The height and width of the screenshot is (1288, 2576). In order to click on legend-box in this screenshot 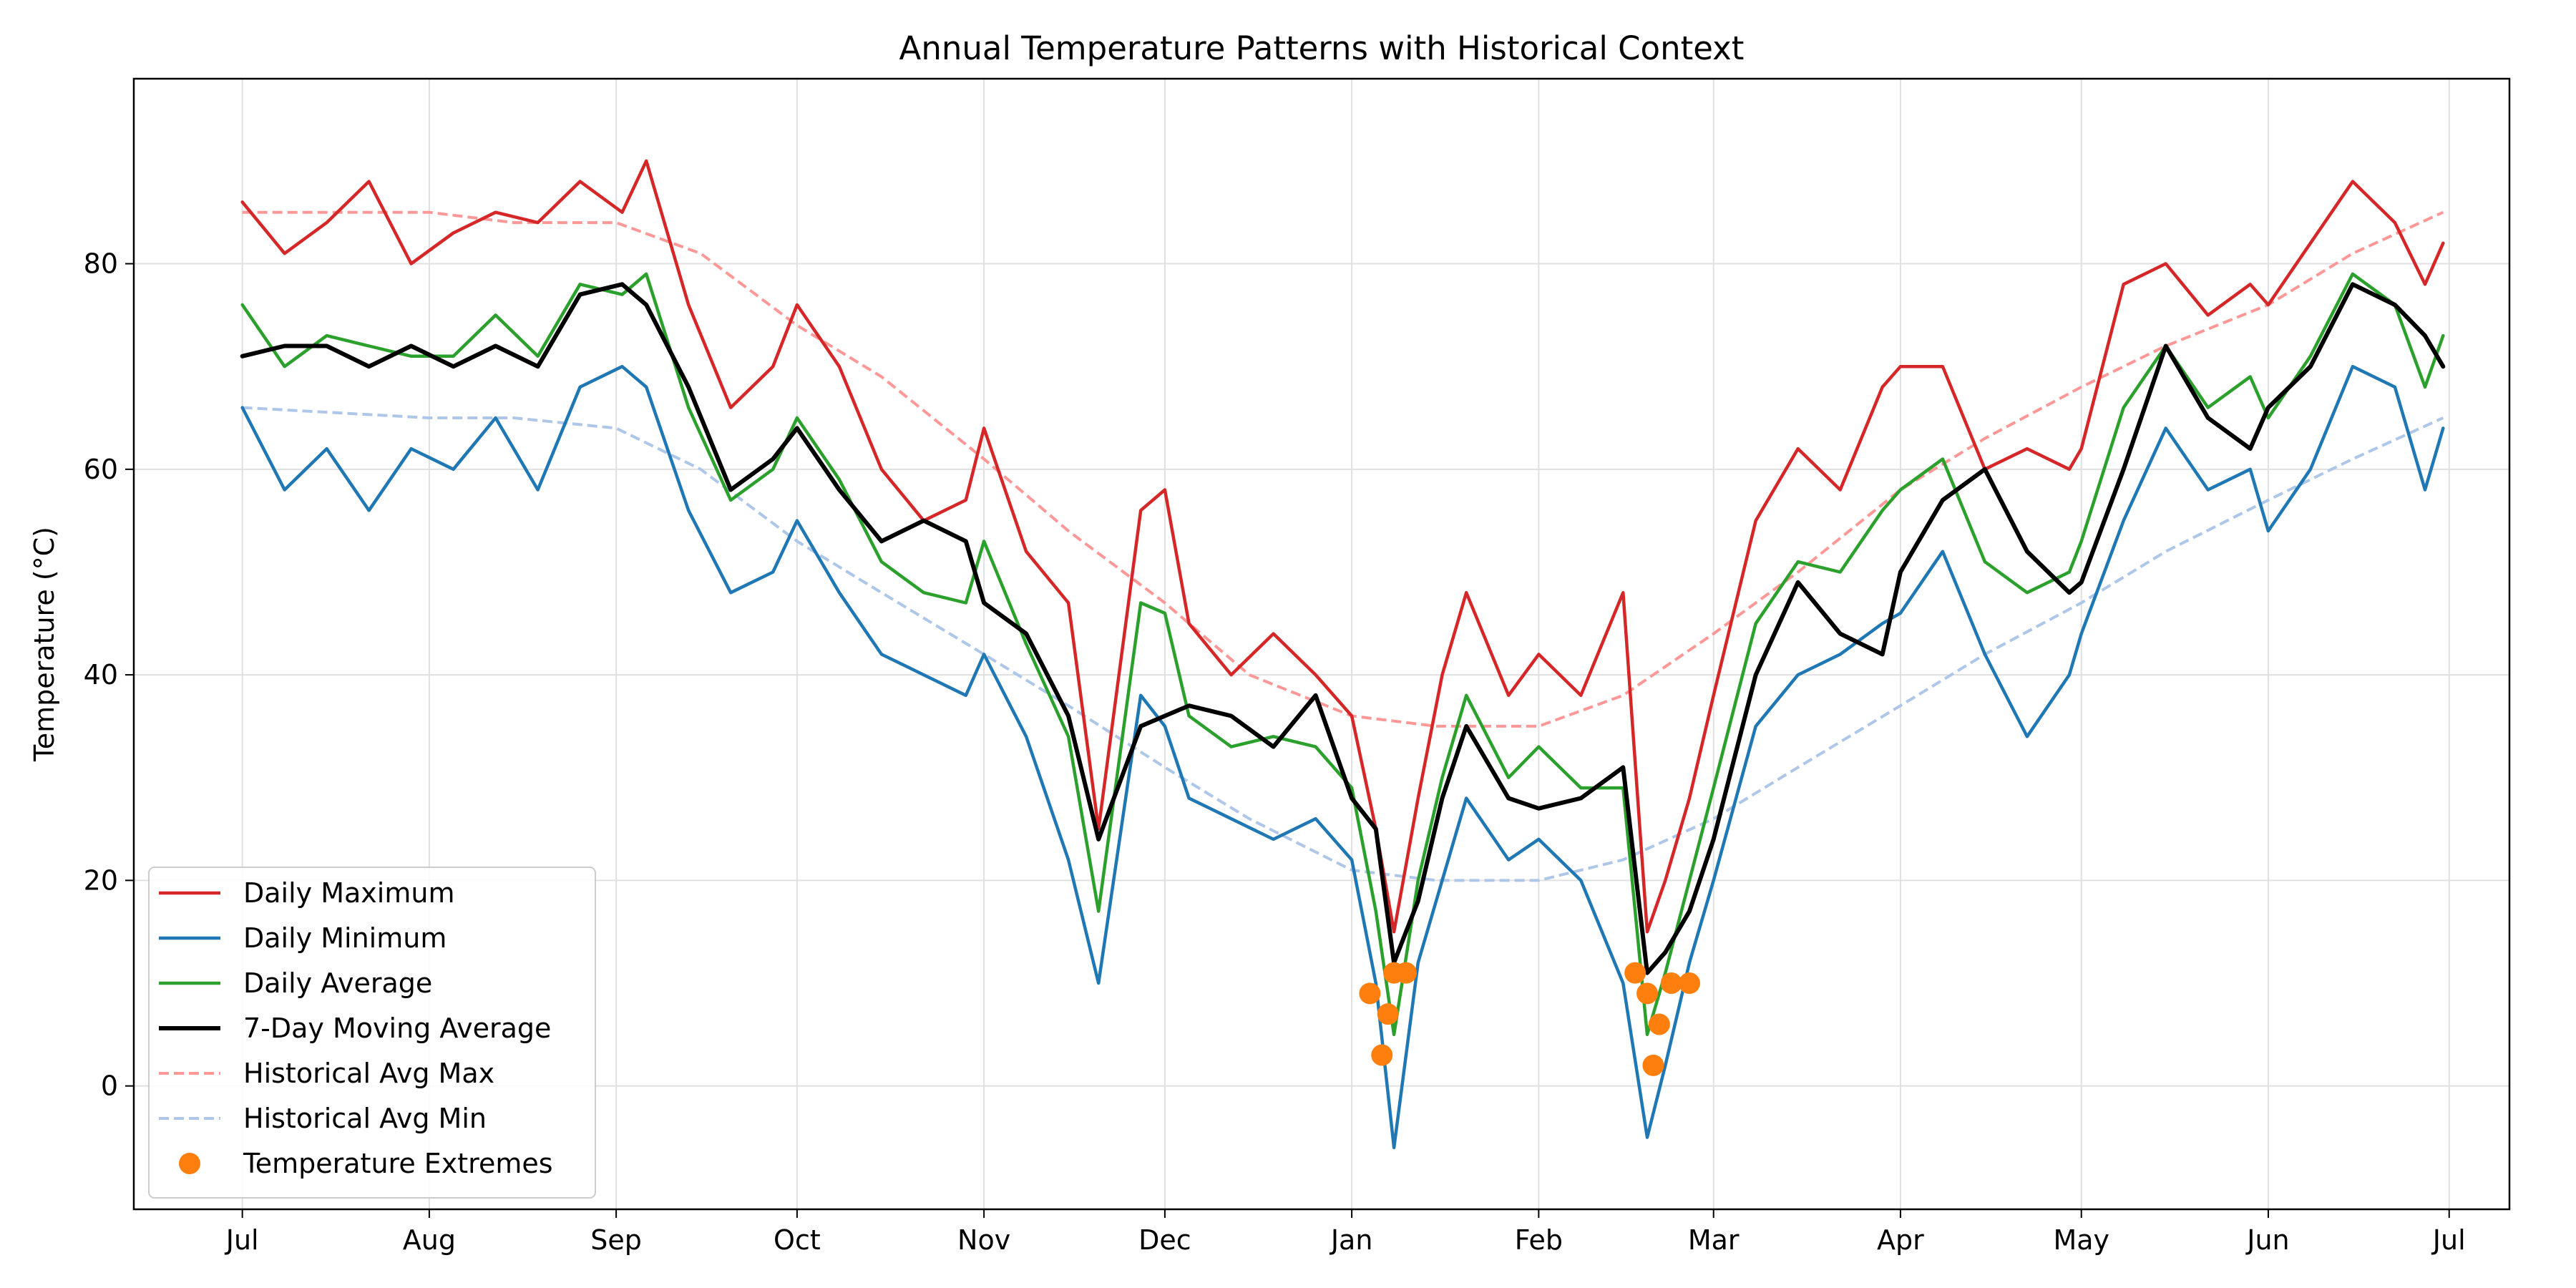, I will do `click(372, 1033)`.